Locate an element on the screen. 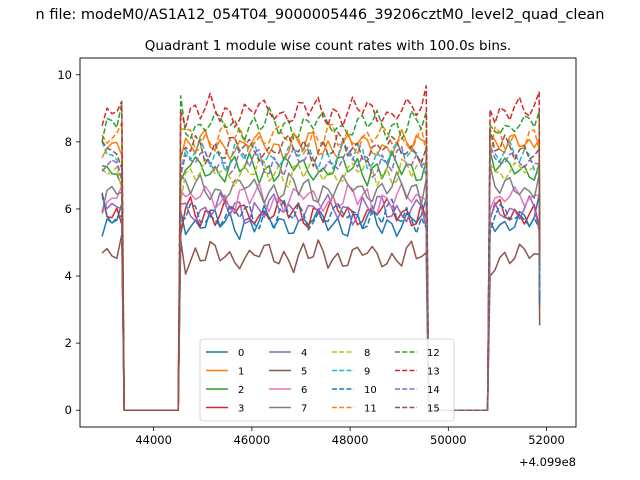 This screenshot has height=480, width=640. legend-label-6: 6 is located at coordinates (304, 390).